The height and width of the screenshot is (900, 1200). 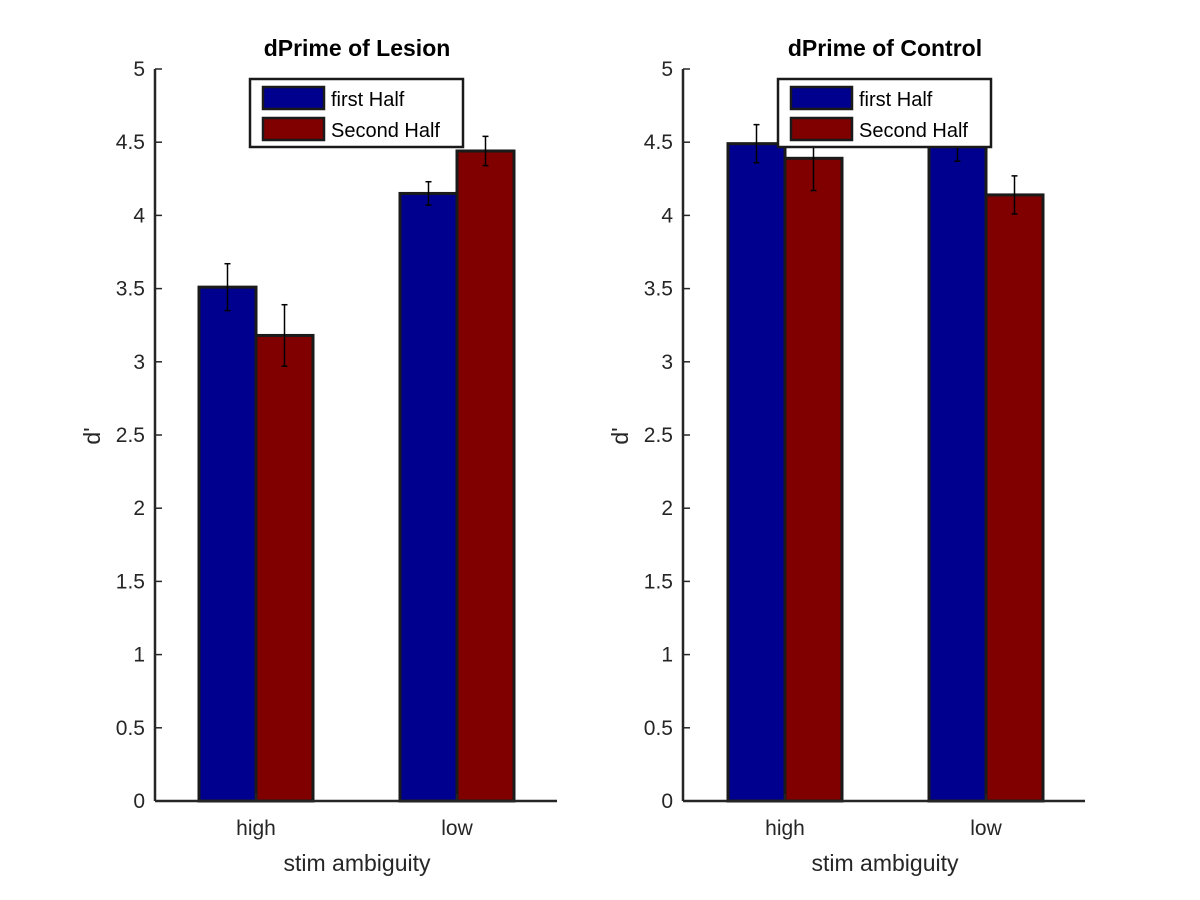 What do you see at coordinates (356, 251) in the screenshot?
I see `error-bars-group` at bounding box center [356, 251].